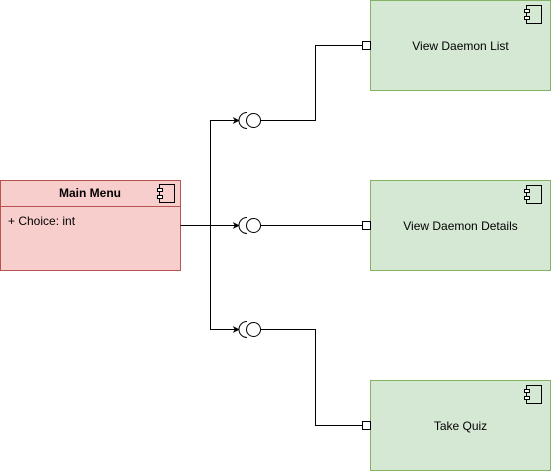 The height and width of the screenshot is (476, 551). What do you see at coordinates (225, 279) in the screenshot?
I see `edge-to-quiz-interface` at bounding box center [225, 279].